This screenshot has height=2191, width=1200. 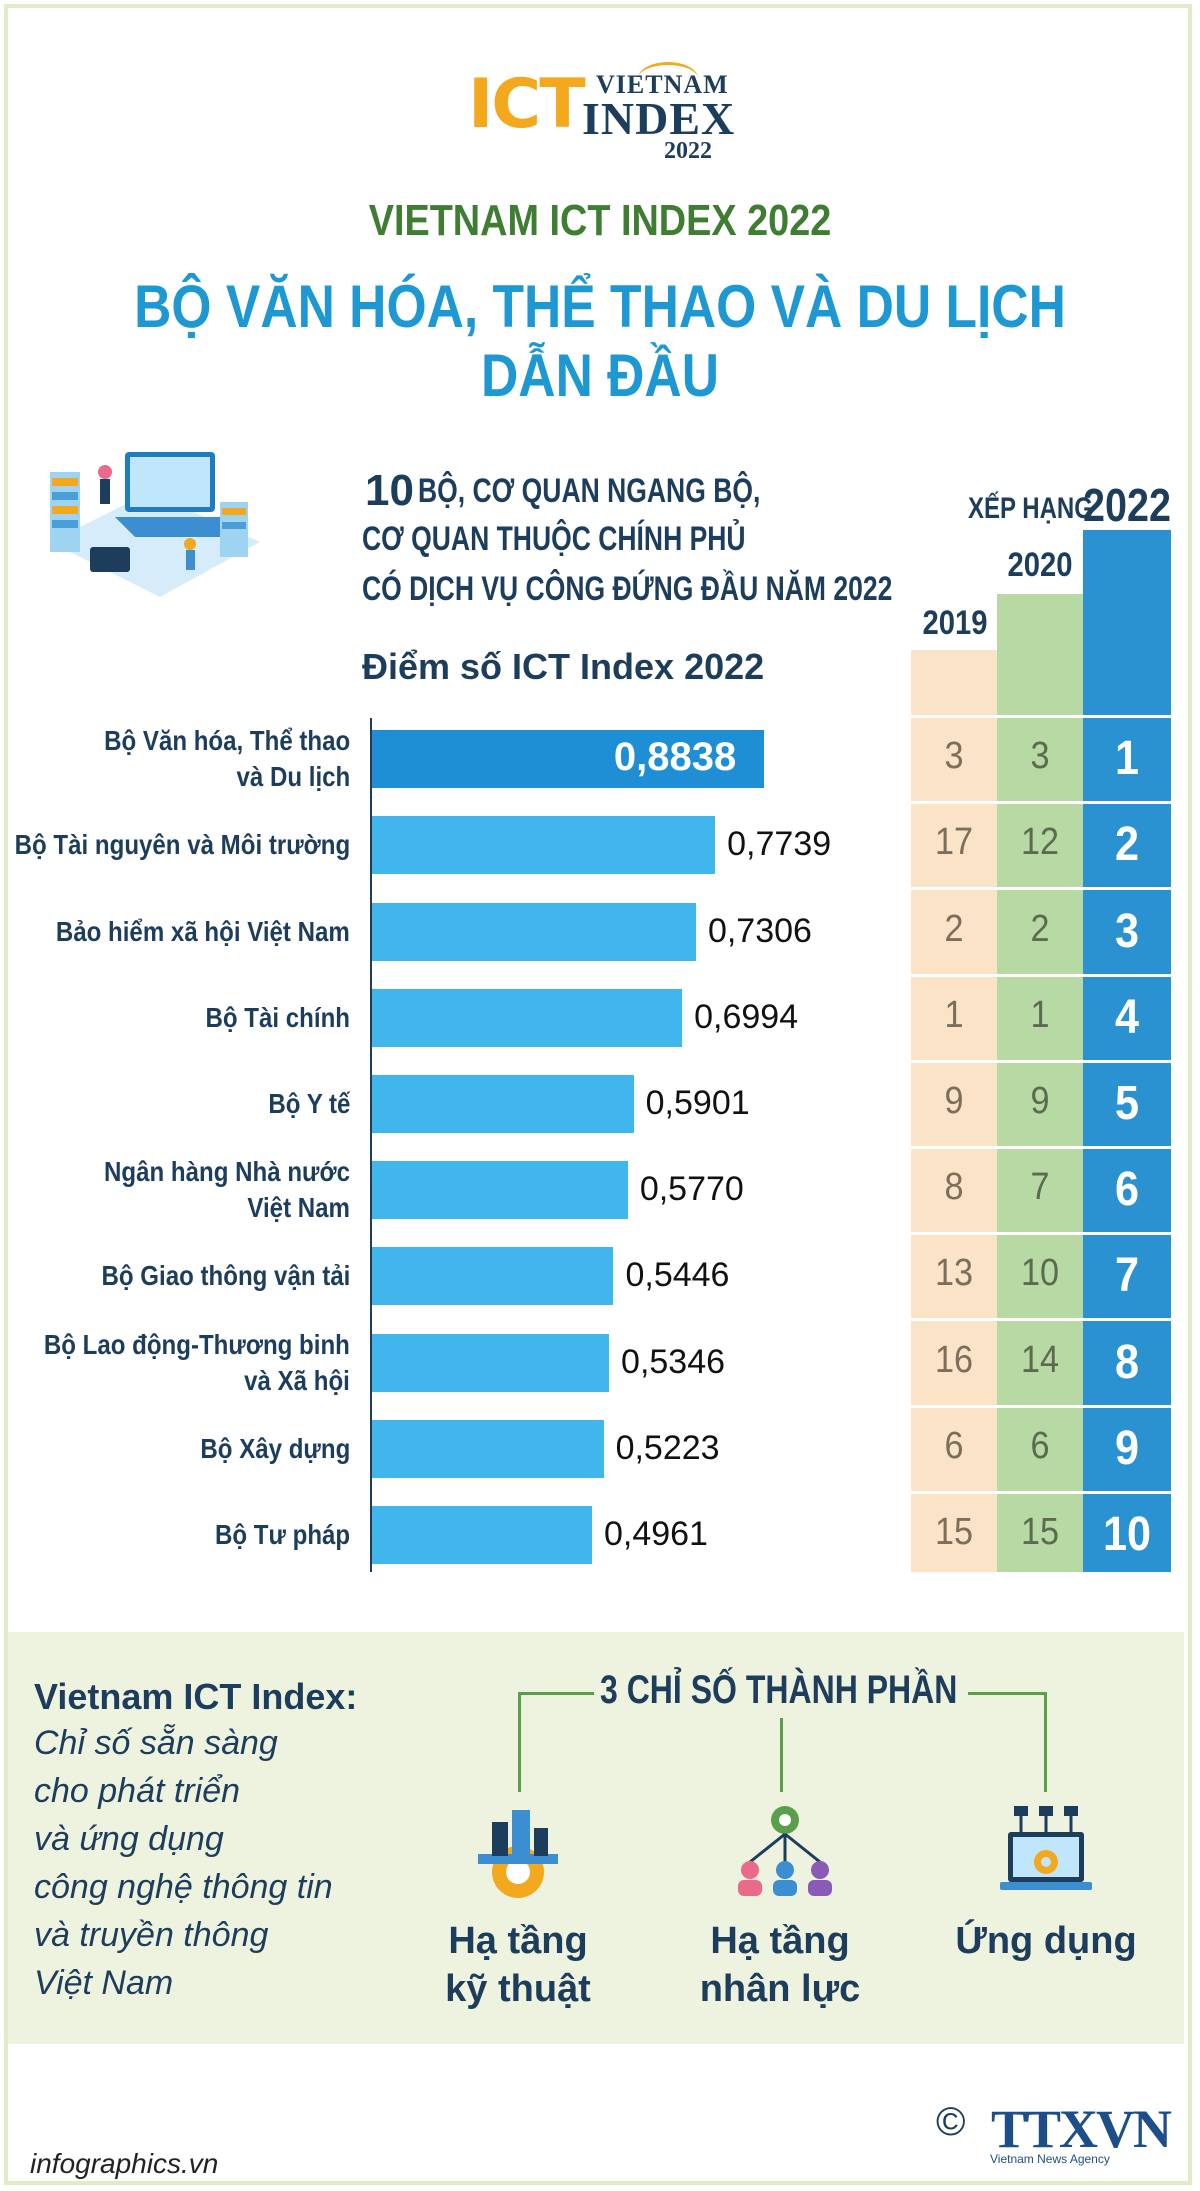 What do you see at coordinates (1127, 505) in the screenshot?
I see `ranking-year-2022: 2022` at bounding box center [1127, 505].